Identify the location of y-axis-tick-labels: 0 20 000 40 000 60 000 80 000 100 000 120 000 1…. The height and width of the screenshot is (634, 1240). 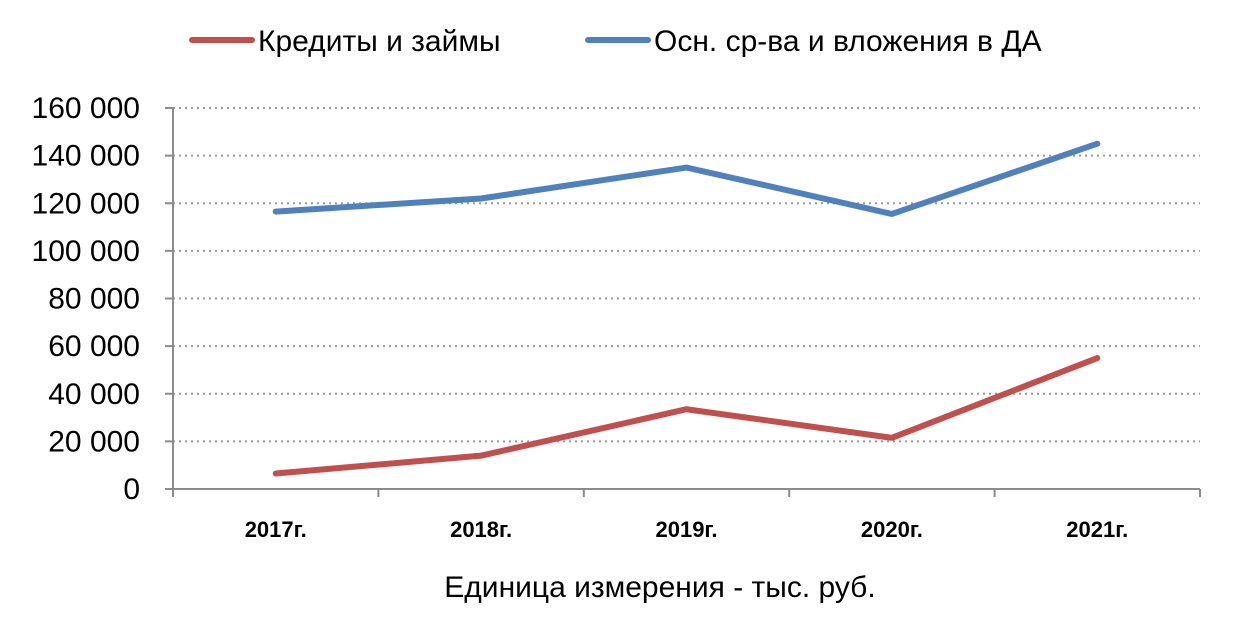
(86, 299).